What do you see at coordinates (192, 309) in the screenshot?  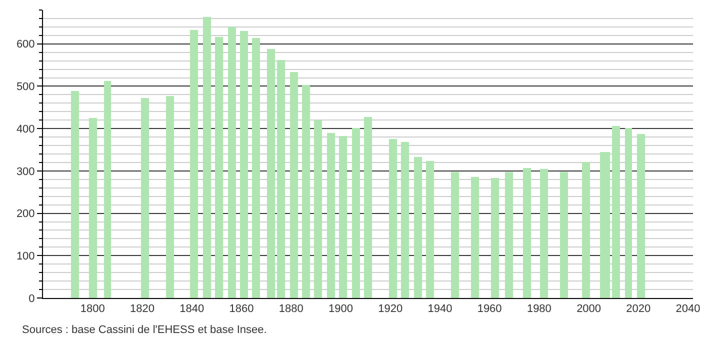 I see `x-tick-label: 1840` at bounding box center [192, 309].